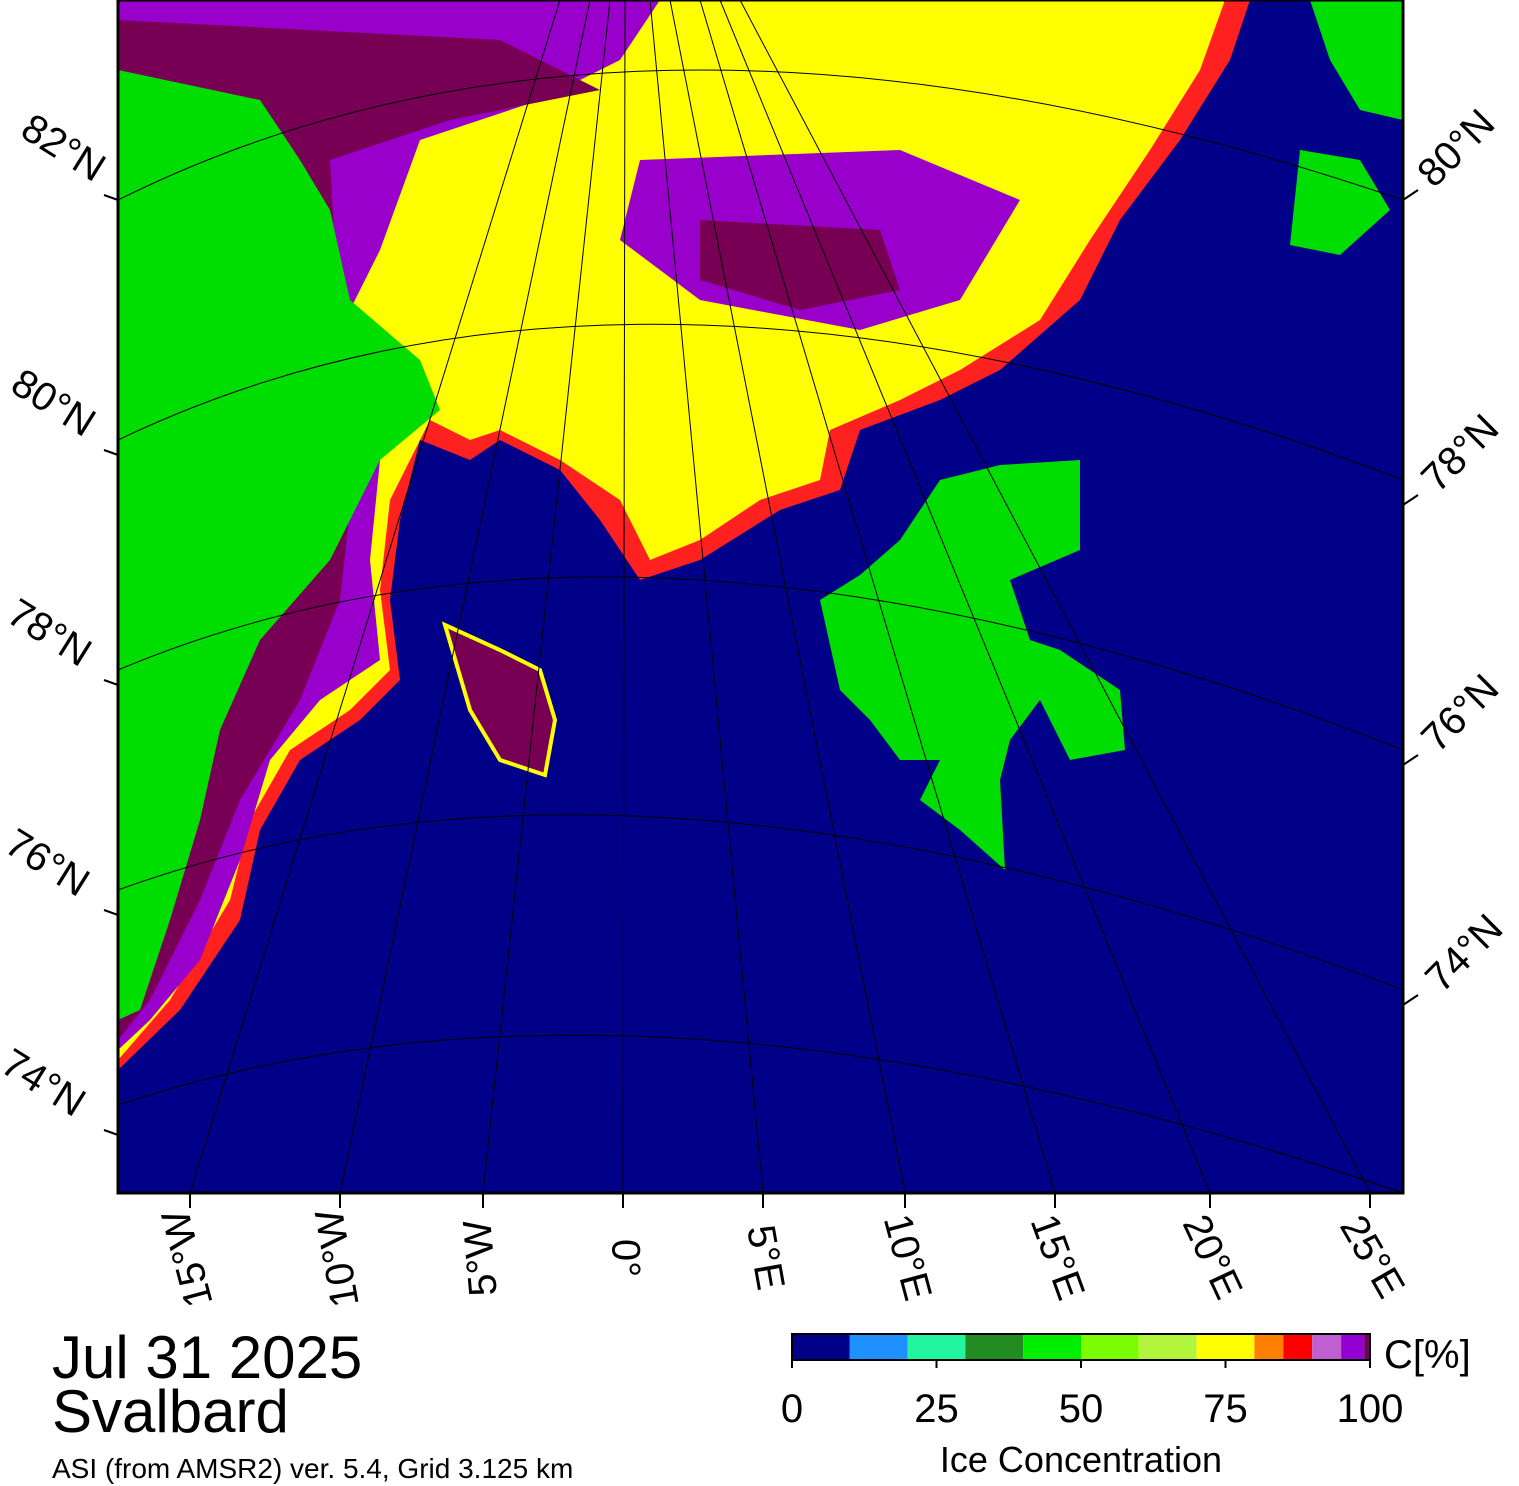  I want to click on lon-label: 5°W, so click(480, 1258).